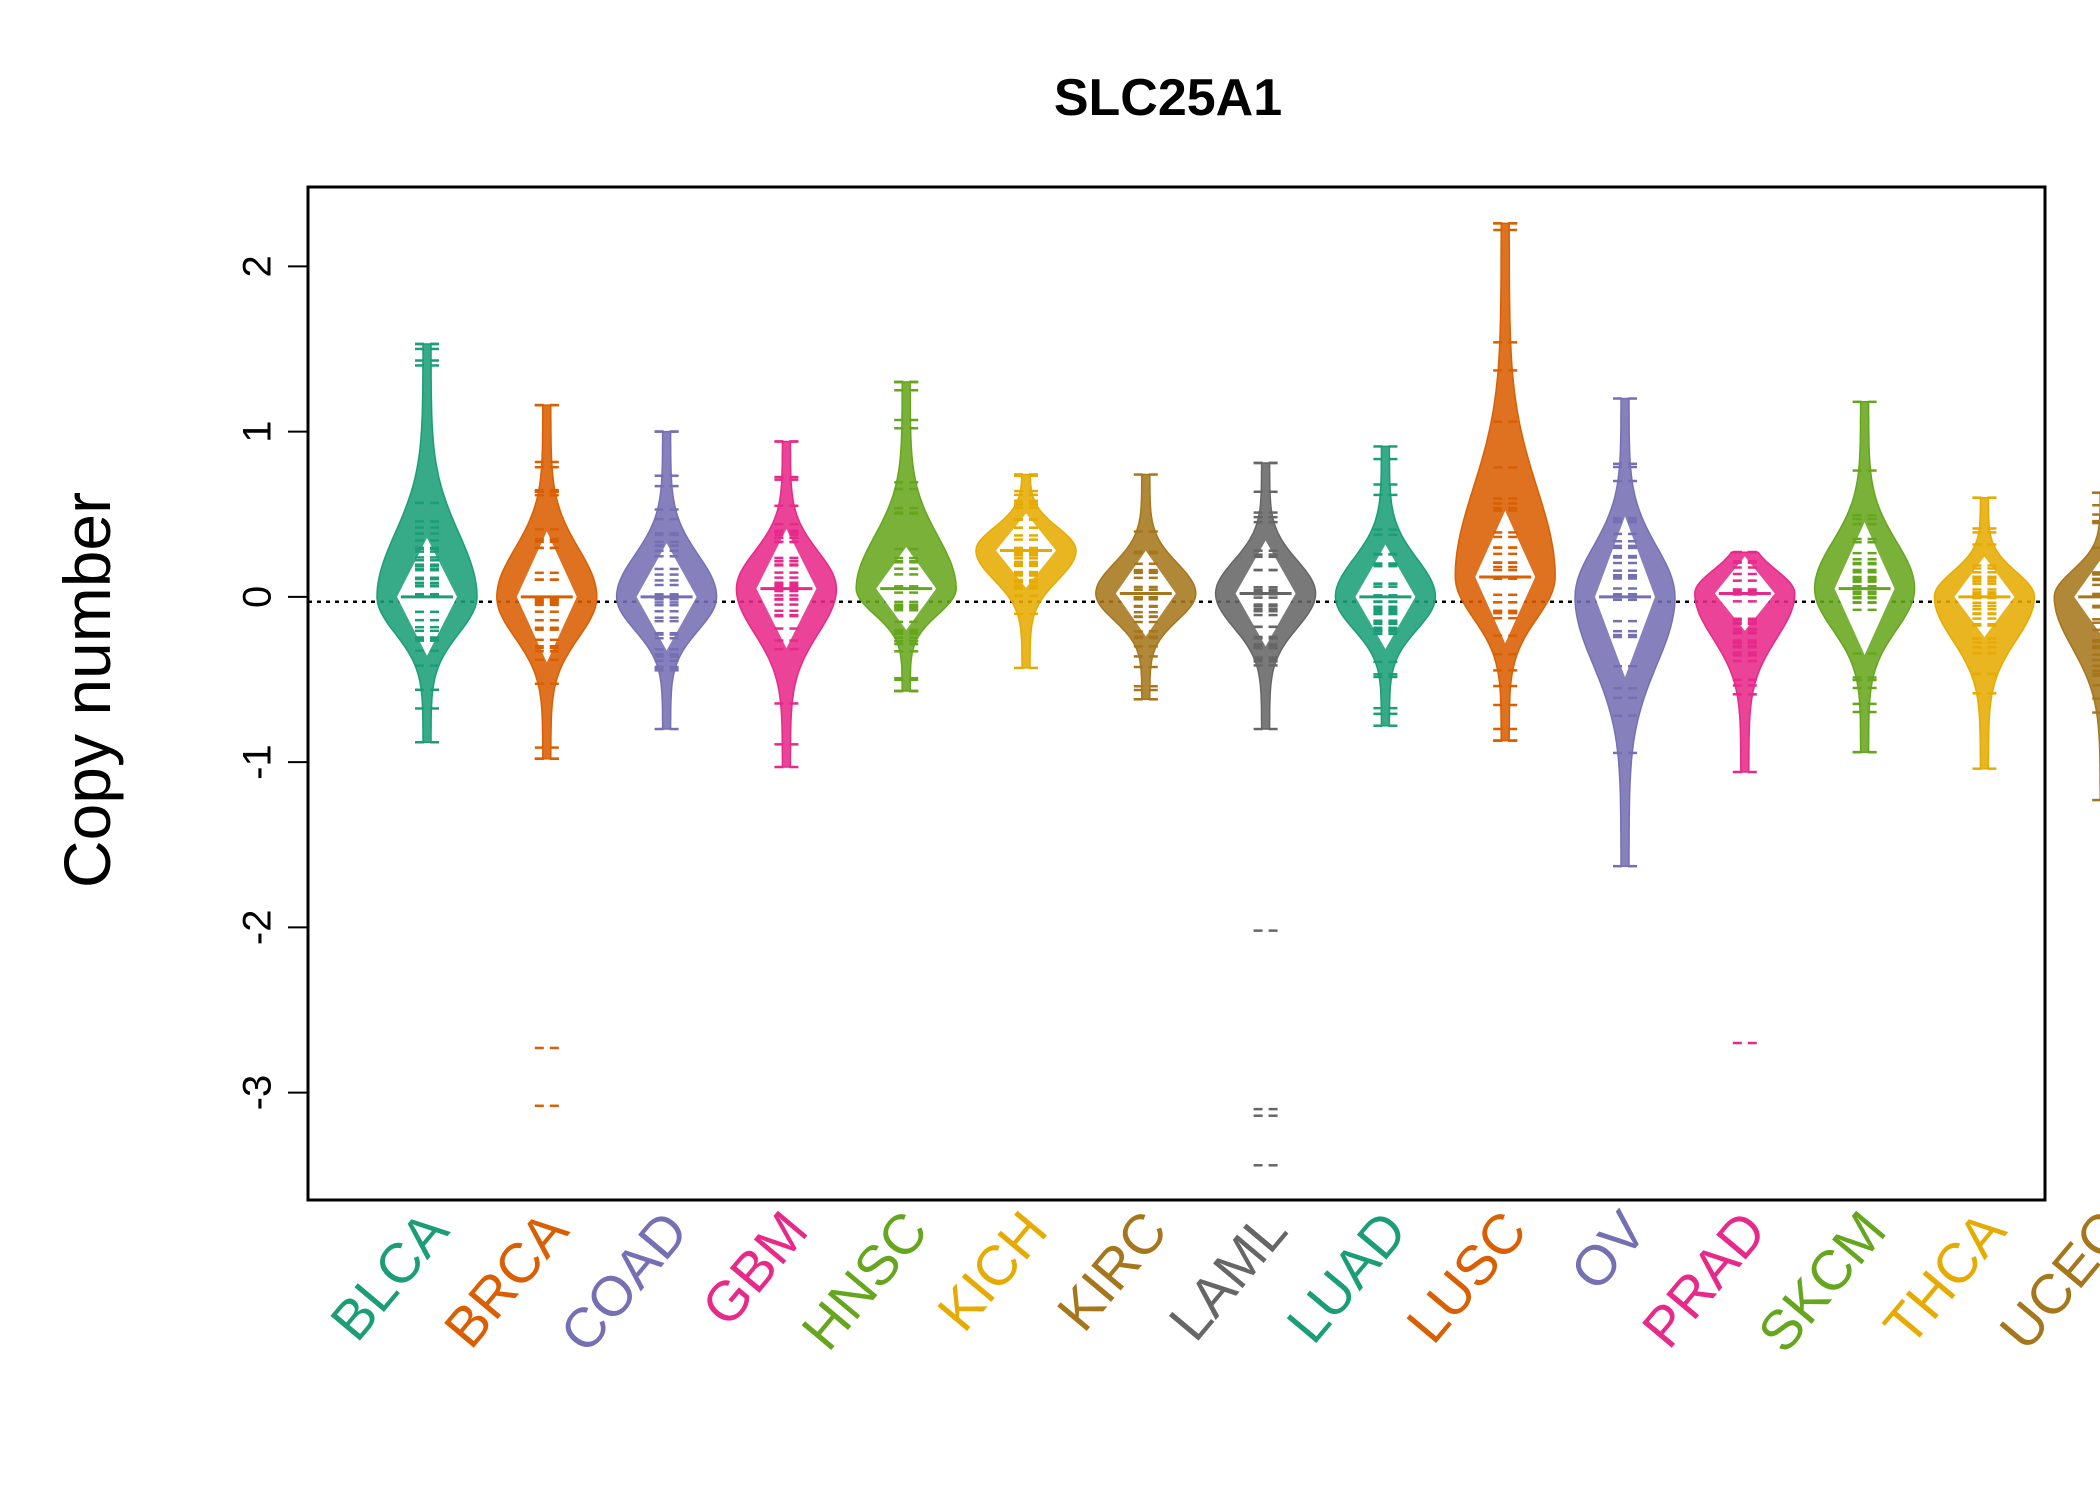 The image size is (2100, 1500). What do you see at coordinates (1146, 587) in the screenshot?
I see `bean-kirc` at bounding box center [1146, 587].